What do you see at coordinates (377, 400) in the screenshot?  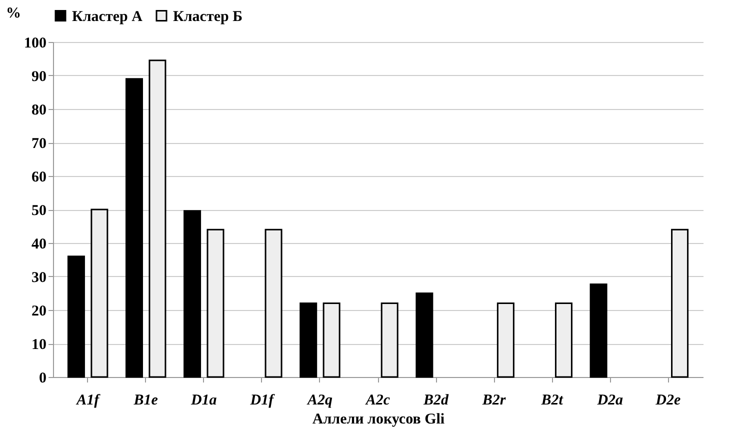 I see `x-tick-label: A2c` at bounding box center [377, 400].